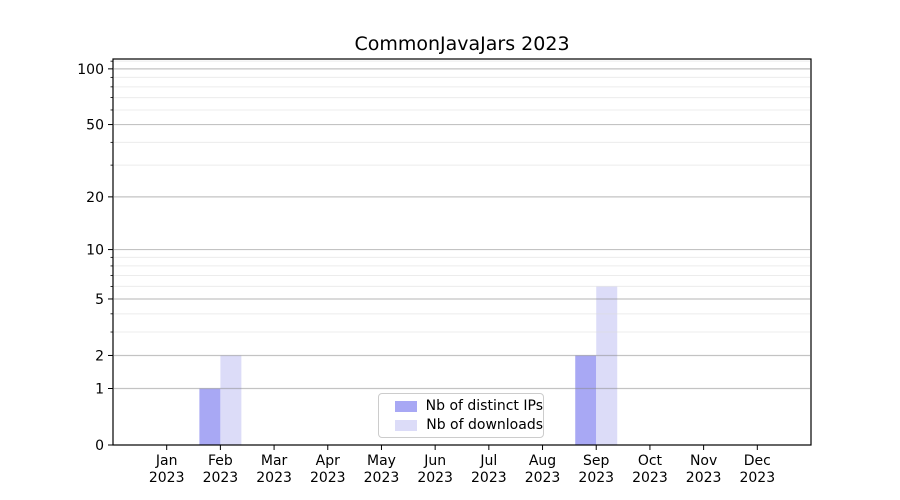  Describe the element at coordinates (607, 365) in the screenshot. I see `bar-downloads-sep` at that location.